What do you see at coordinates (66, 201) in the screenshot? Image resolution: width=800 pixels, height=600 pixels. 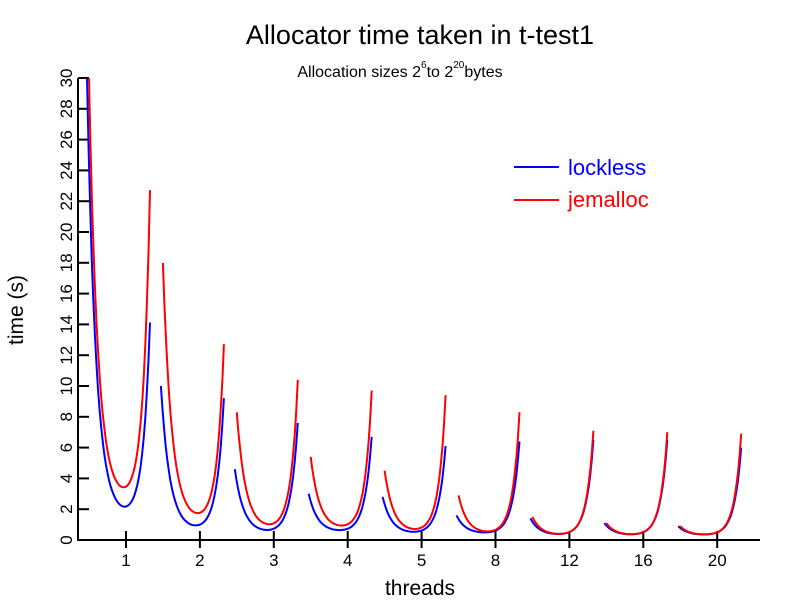 I see `y-tick-label: 22` at bounding box center [66, 201].